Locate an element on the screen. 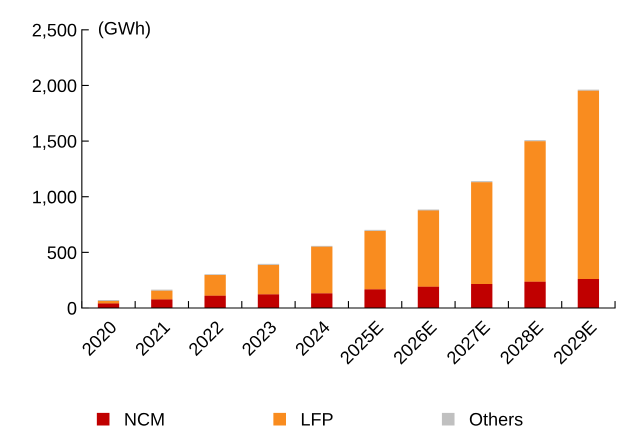 The height and width of the screenshot is (426, 620). y-tick-label: 0 is located at coordinates (72, 308).